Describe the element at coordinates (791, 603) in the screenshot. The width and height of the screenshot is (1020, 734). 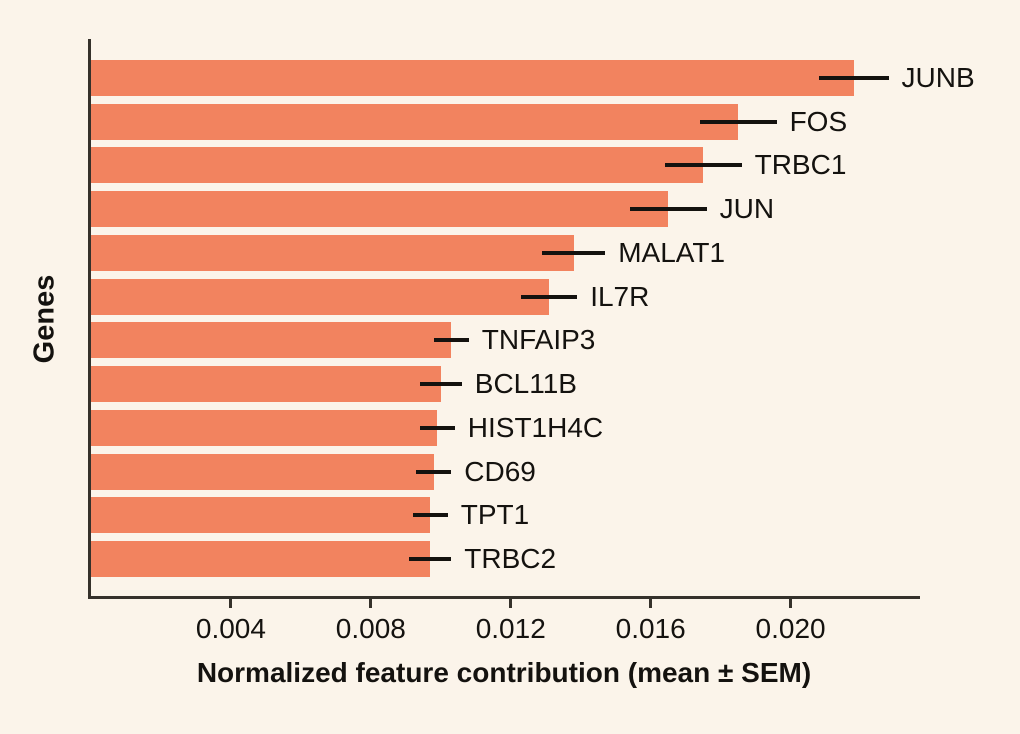
I see `x-tick-0.020` at that location.